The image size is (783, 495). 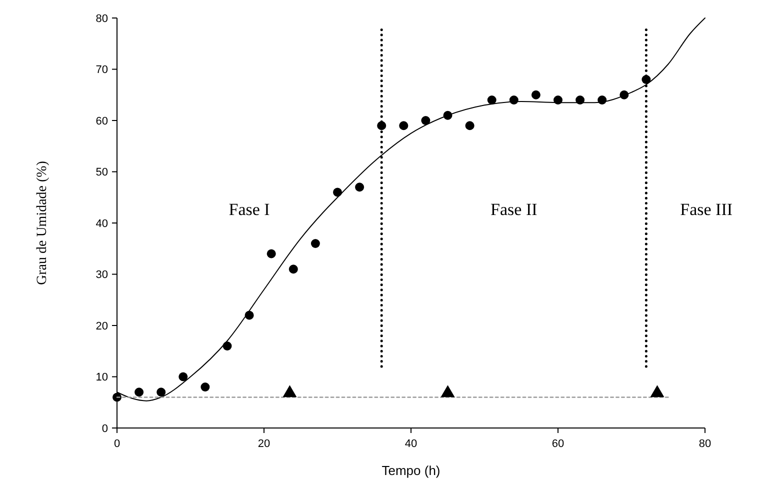 I want to click on x-tick-label: 20, so click(x=264, y=444).